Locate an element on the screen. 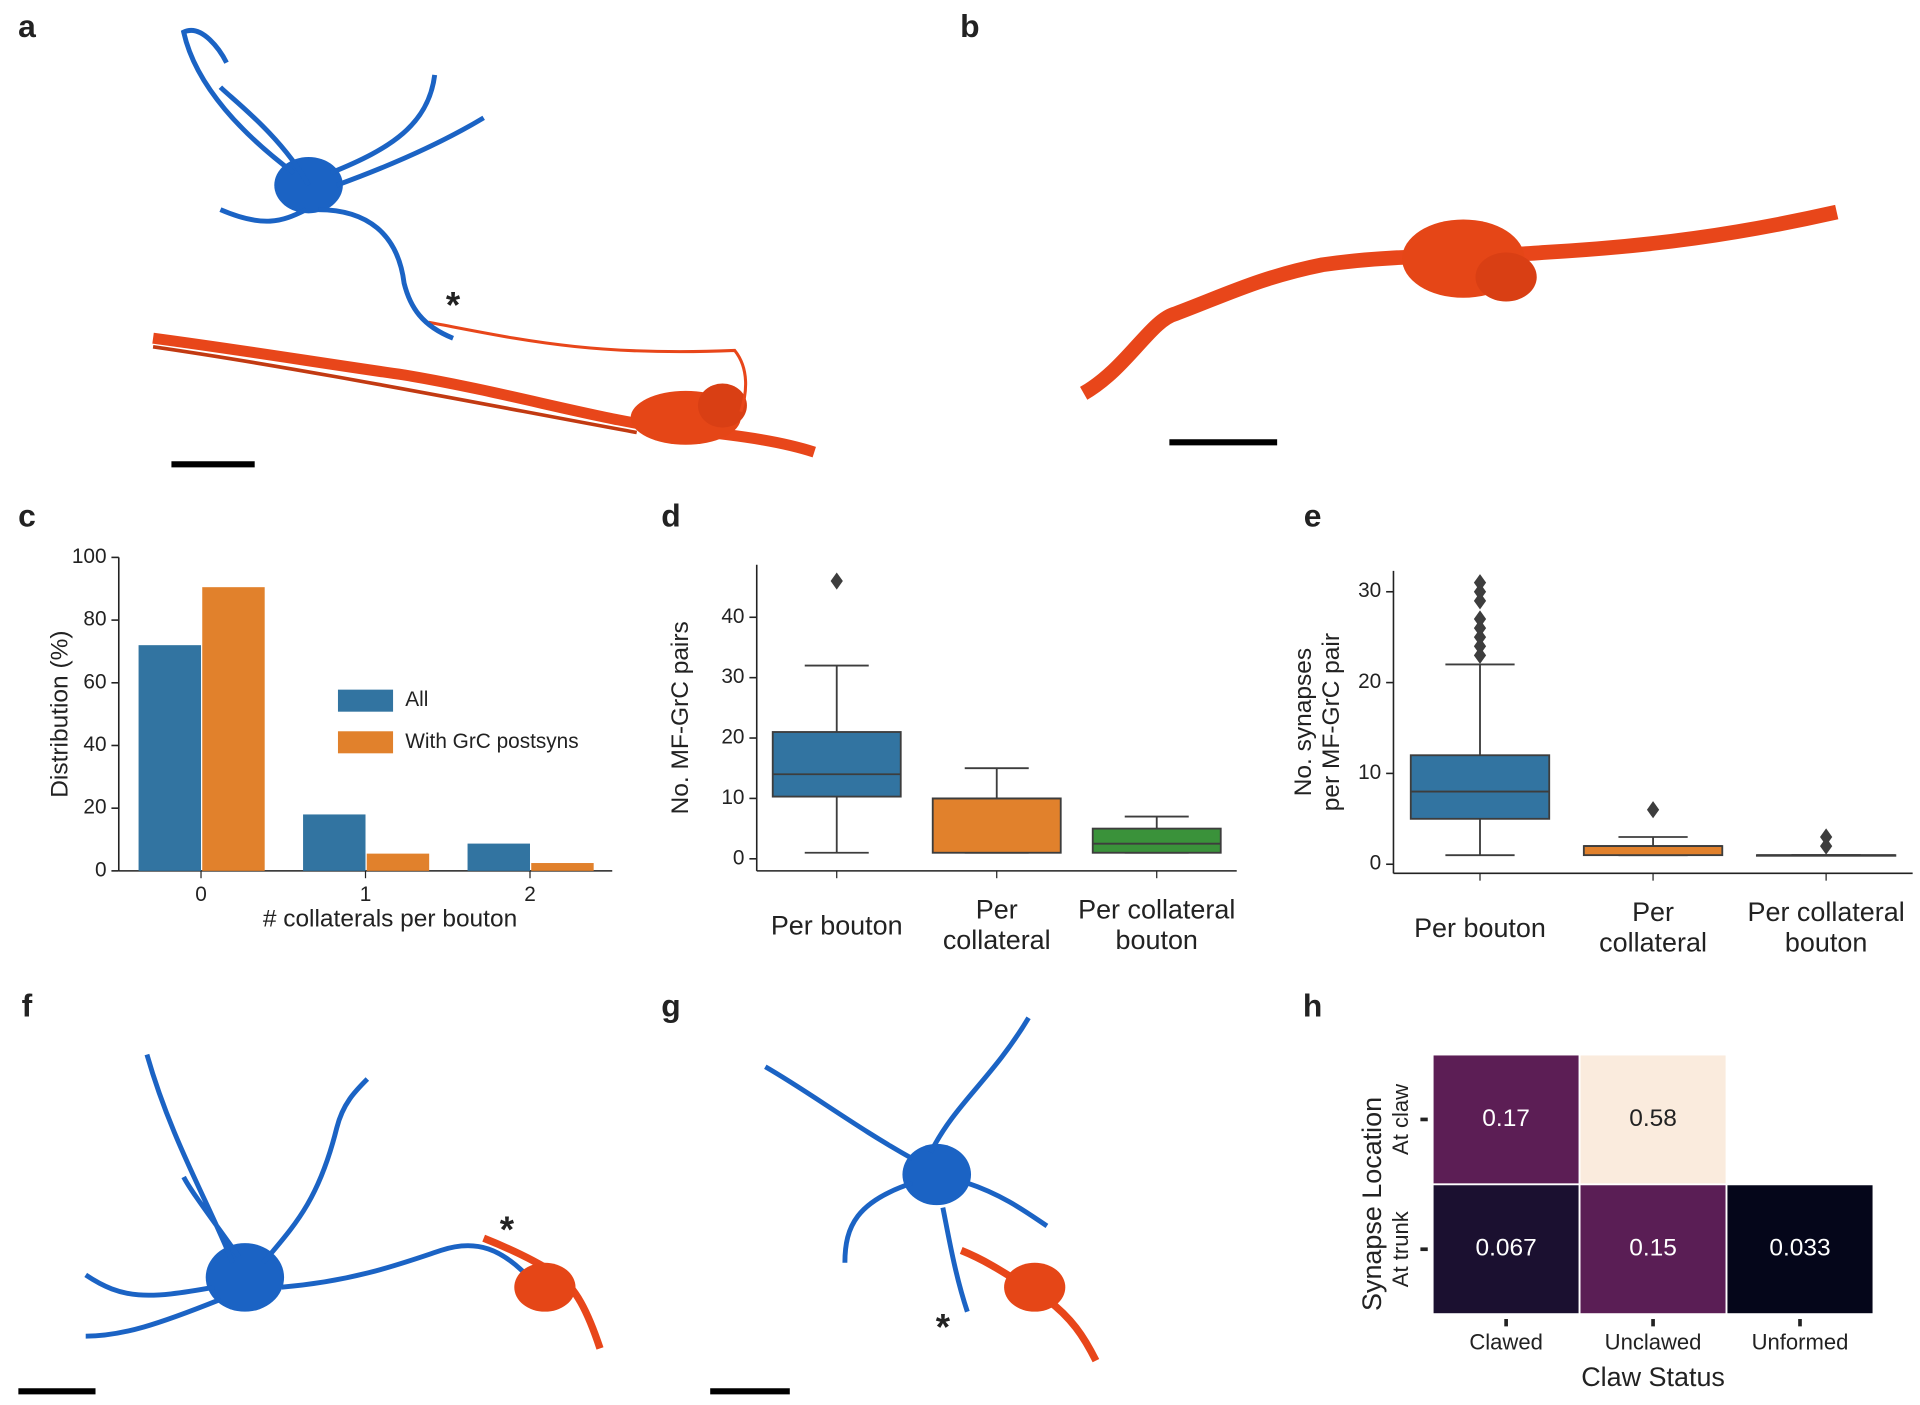 Image resolution: width=1920 pixels, height=1405 pixels. render-f is located at coordinates (311, 1224).